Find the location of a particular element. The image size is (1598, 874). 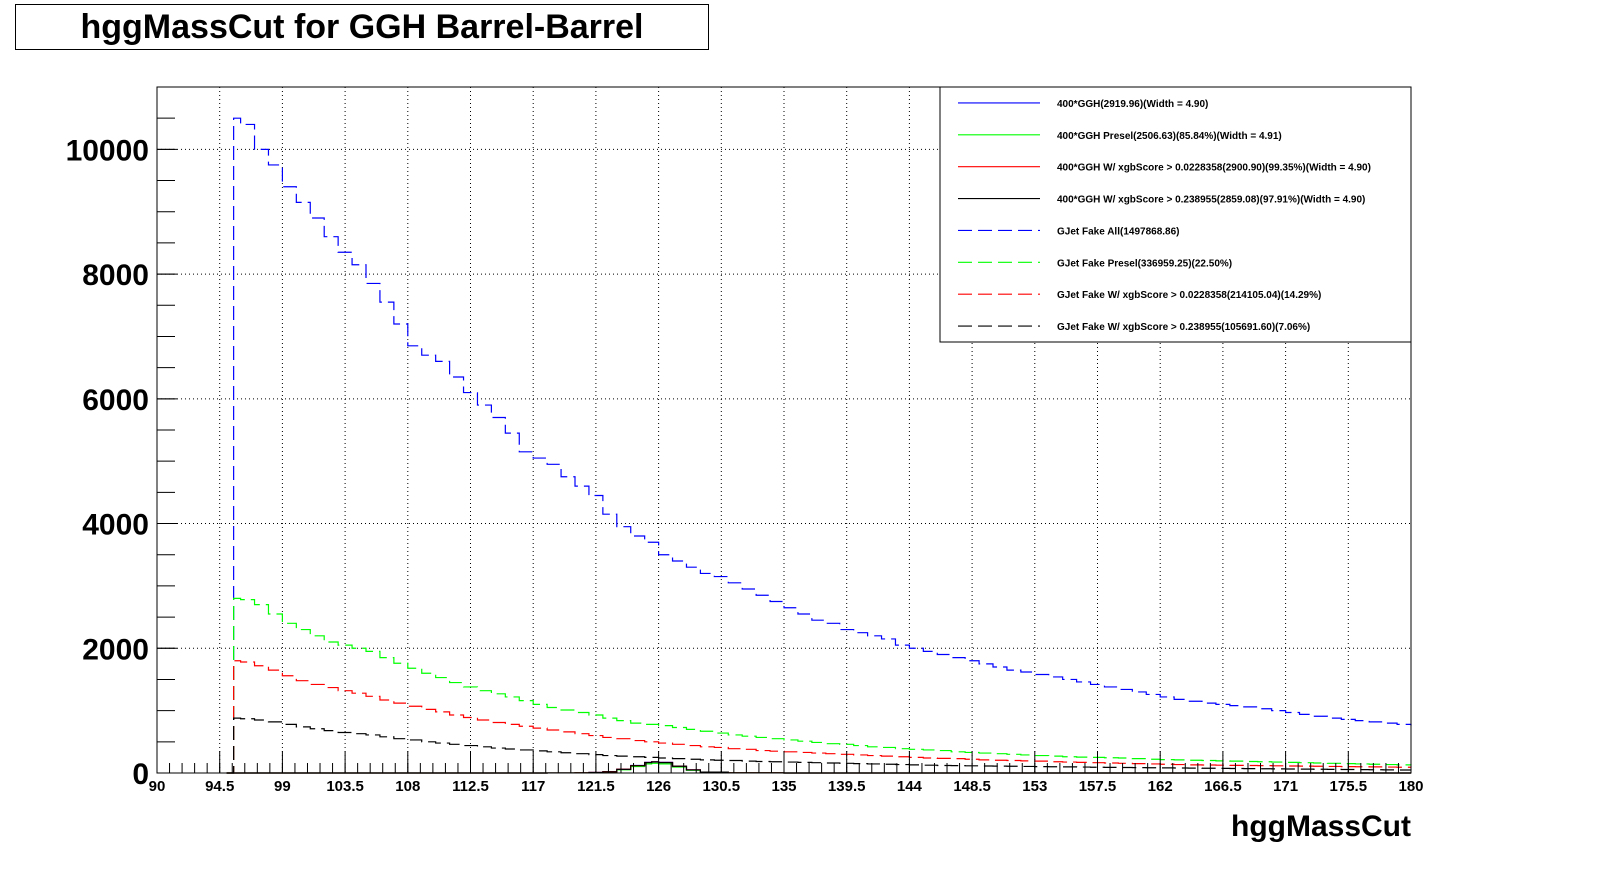

x-tick-label: 148.5 is located at coordinates (972, 786).